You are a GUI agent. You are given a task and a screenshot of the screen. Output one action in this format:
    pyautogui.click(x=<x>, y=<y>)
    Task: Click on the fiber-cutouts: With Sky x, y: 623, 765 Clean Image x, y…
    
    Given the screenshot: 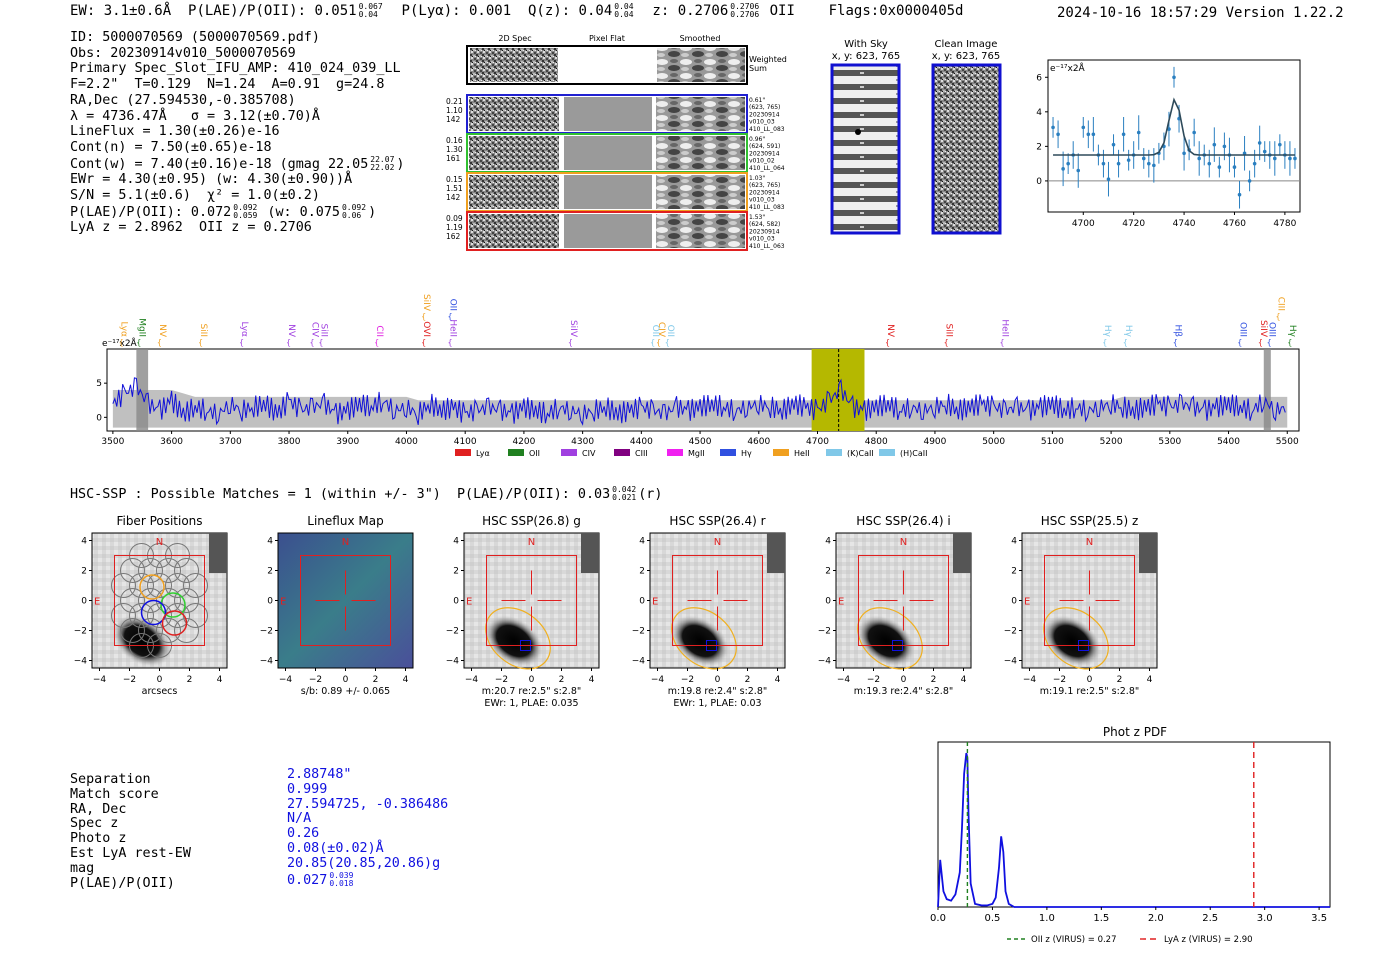 What is the action you would take?
    pyautogui.click(x=916, y=137)
    